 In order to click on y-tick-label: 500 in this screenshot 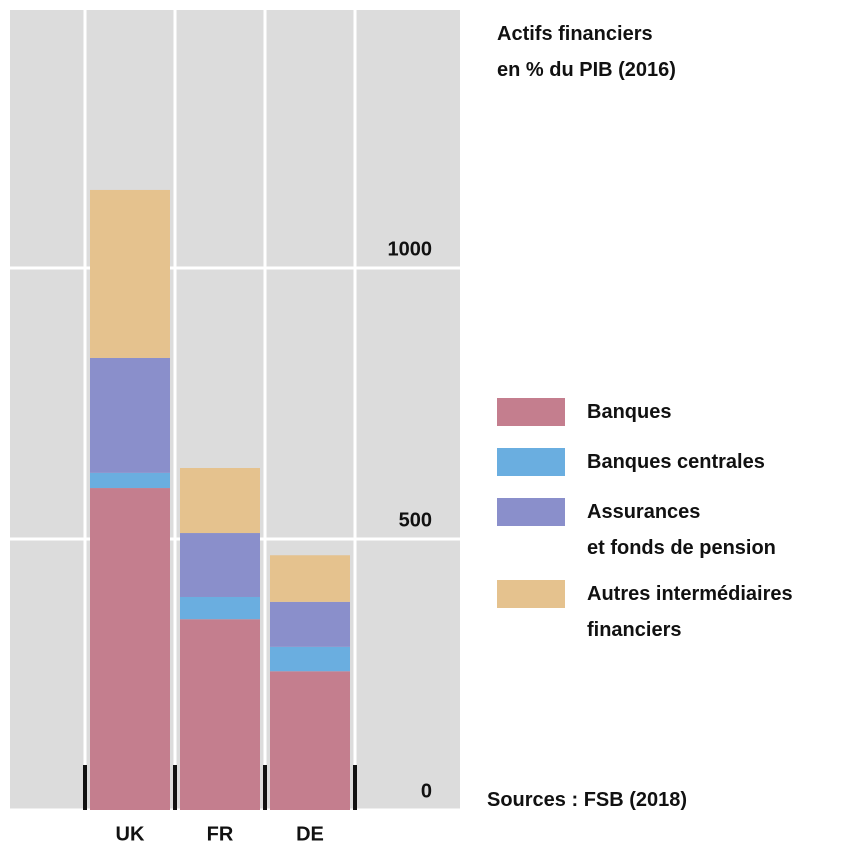, I will do `click(415, 520)`.